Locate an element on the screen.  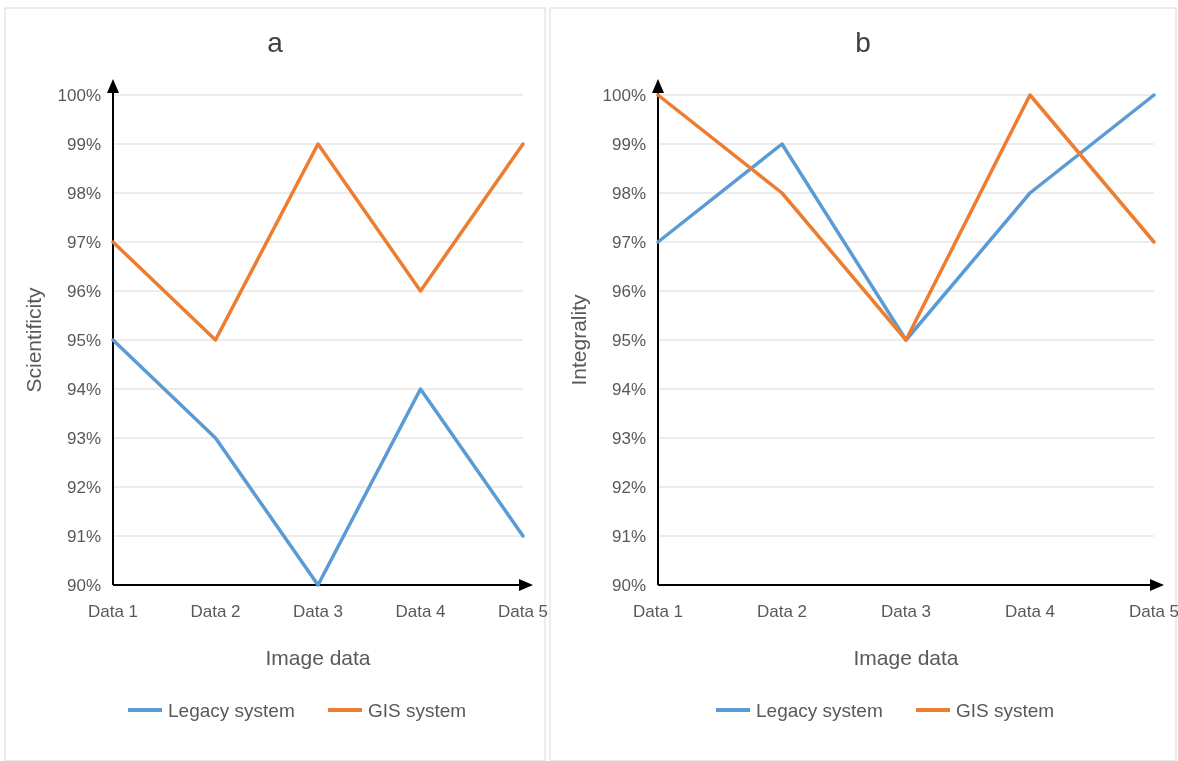
y-axis-title: Integrality is located at coordinates (578, 339).